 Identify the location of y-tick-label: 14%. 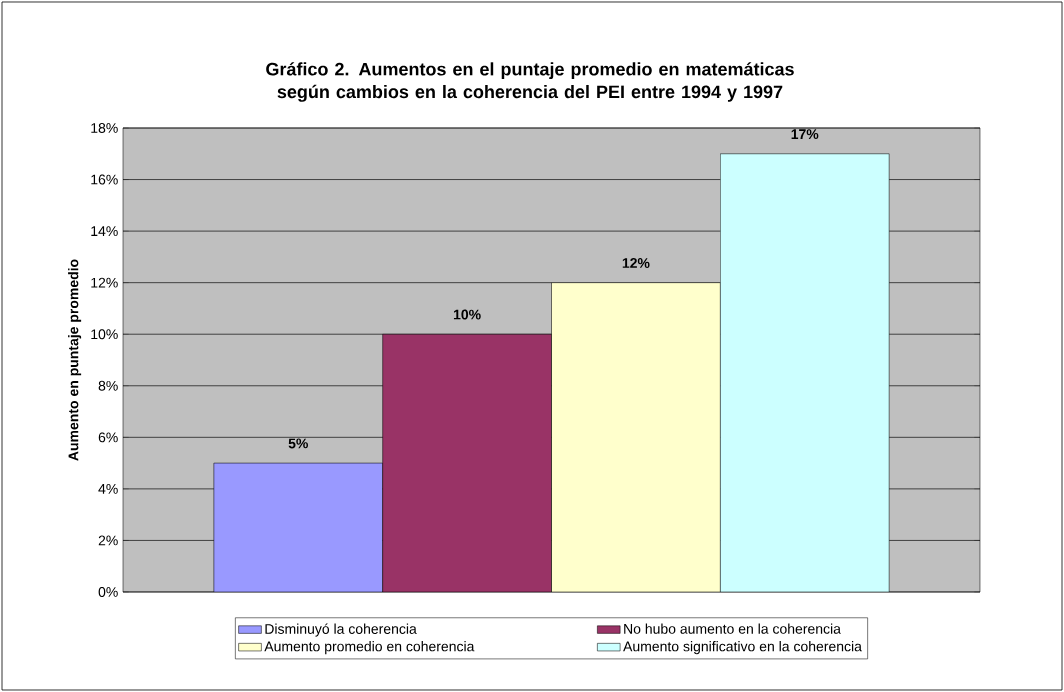
(104, 231).